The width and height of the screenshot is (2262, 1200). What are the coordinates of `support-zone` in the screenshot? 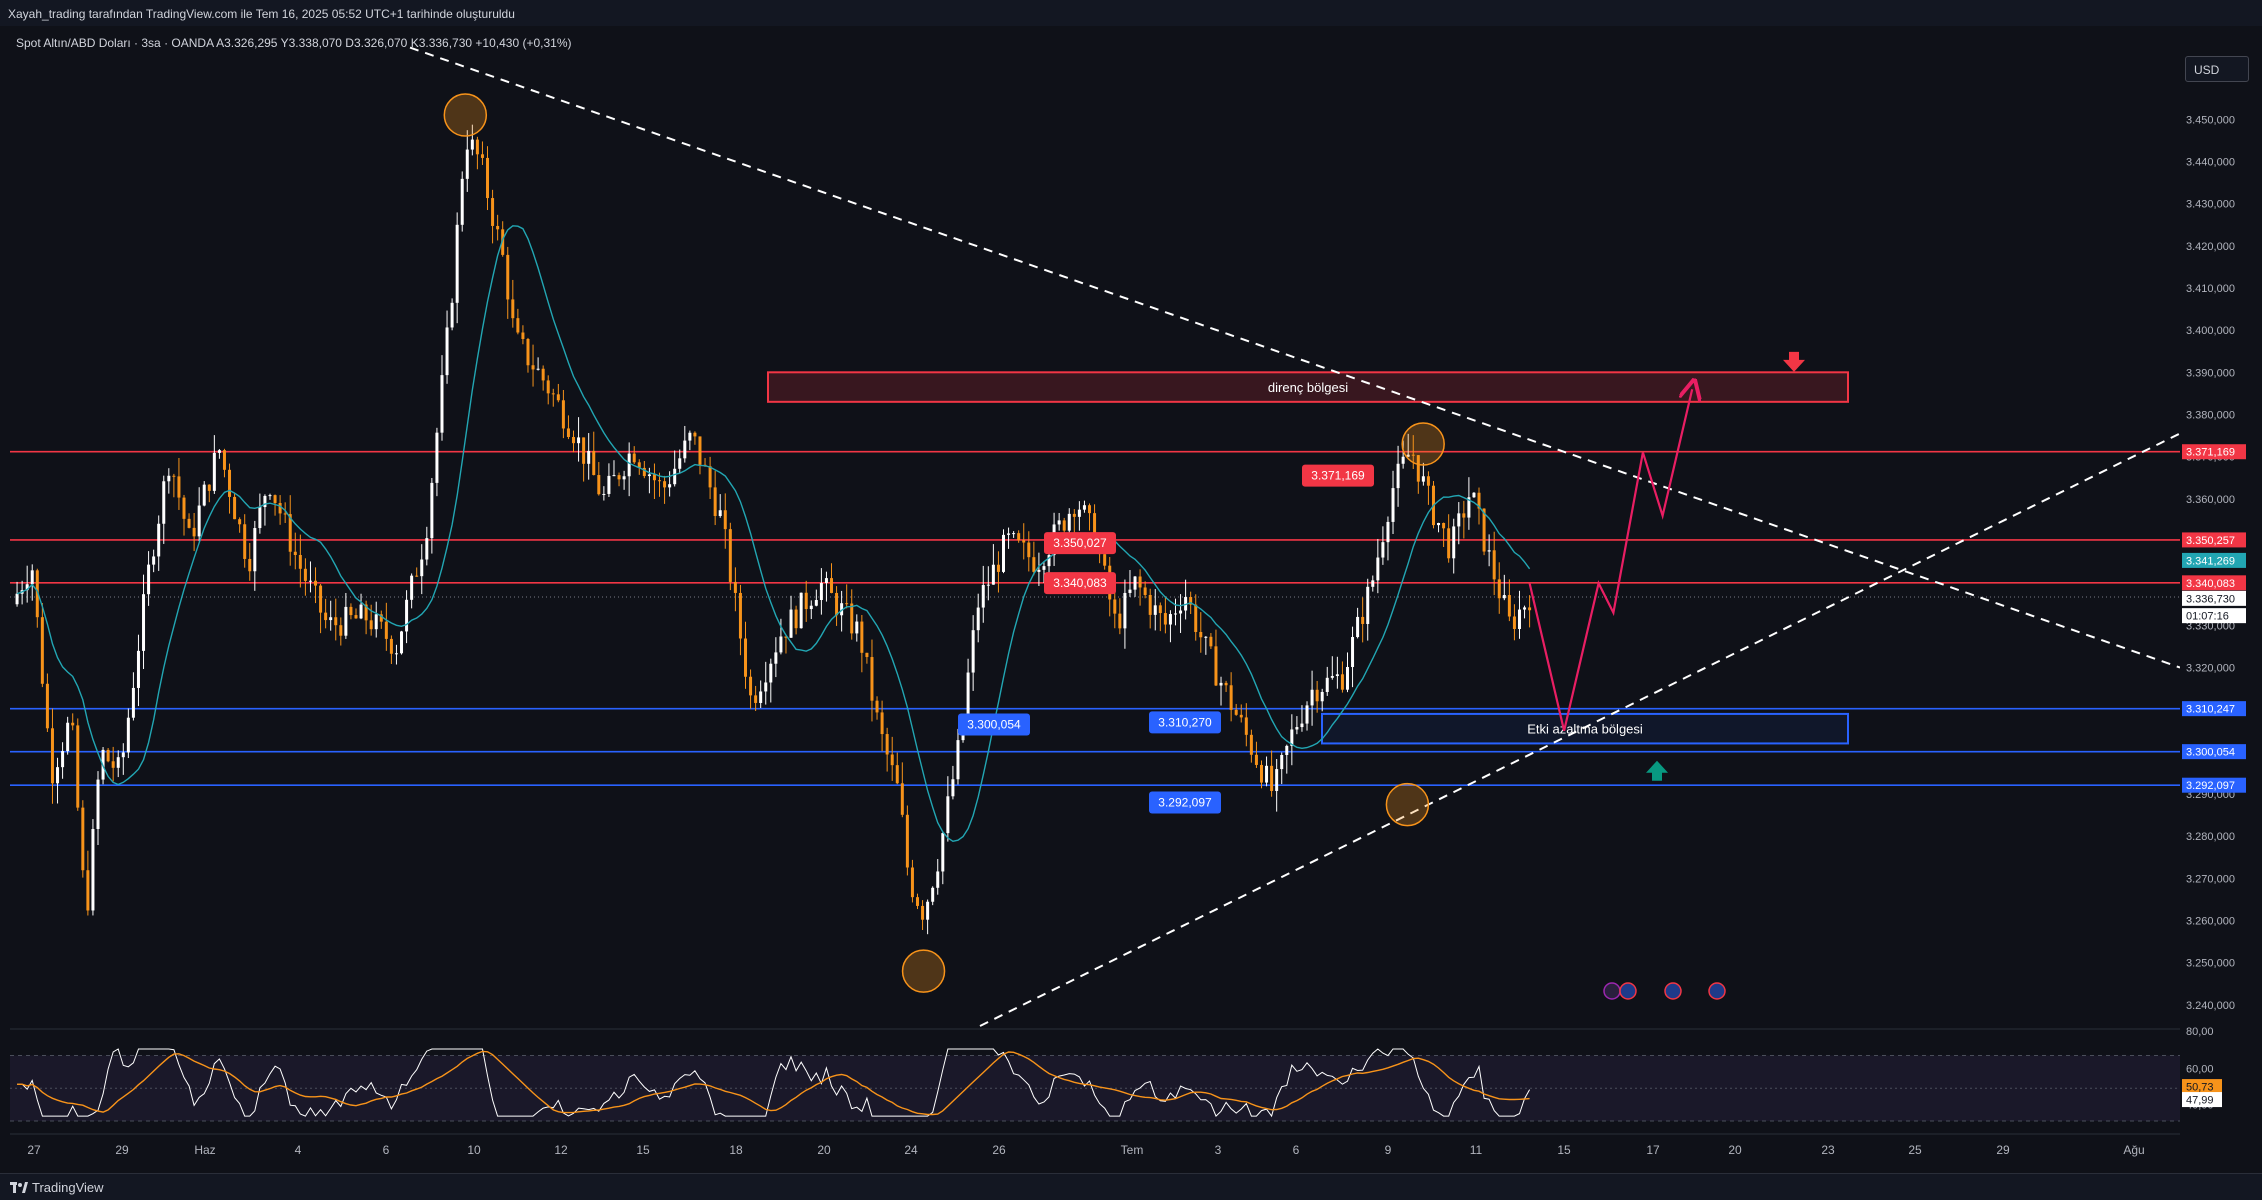 It's located at (1585, 728).